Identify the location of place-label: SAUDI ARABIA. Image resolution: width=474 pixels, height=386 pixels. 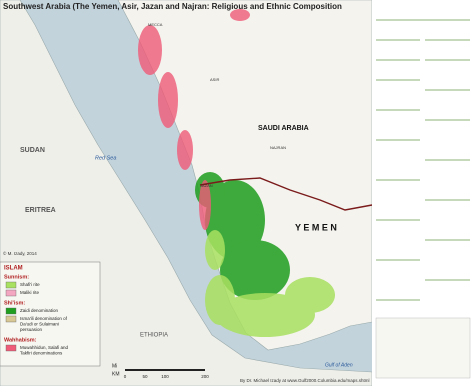
(283, 128).